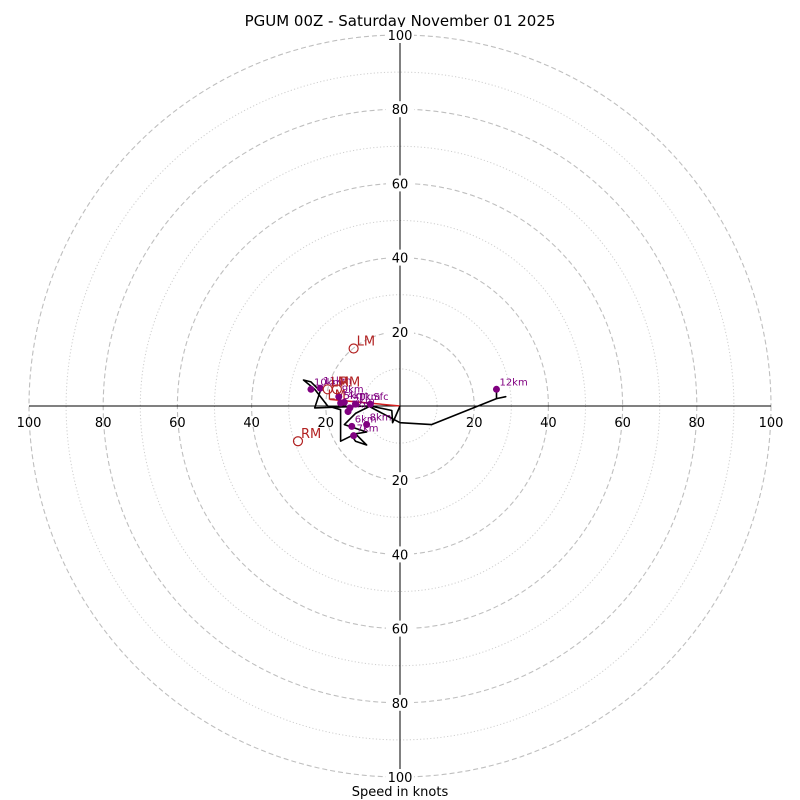 This screenshot has height=800, width=800. I want to click on height-marker-label: 9km, so click(353, 390).